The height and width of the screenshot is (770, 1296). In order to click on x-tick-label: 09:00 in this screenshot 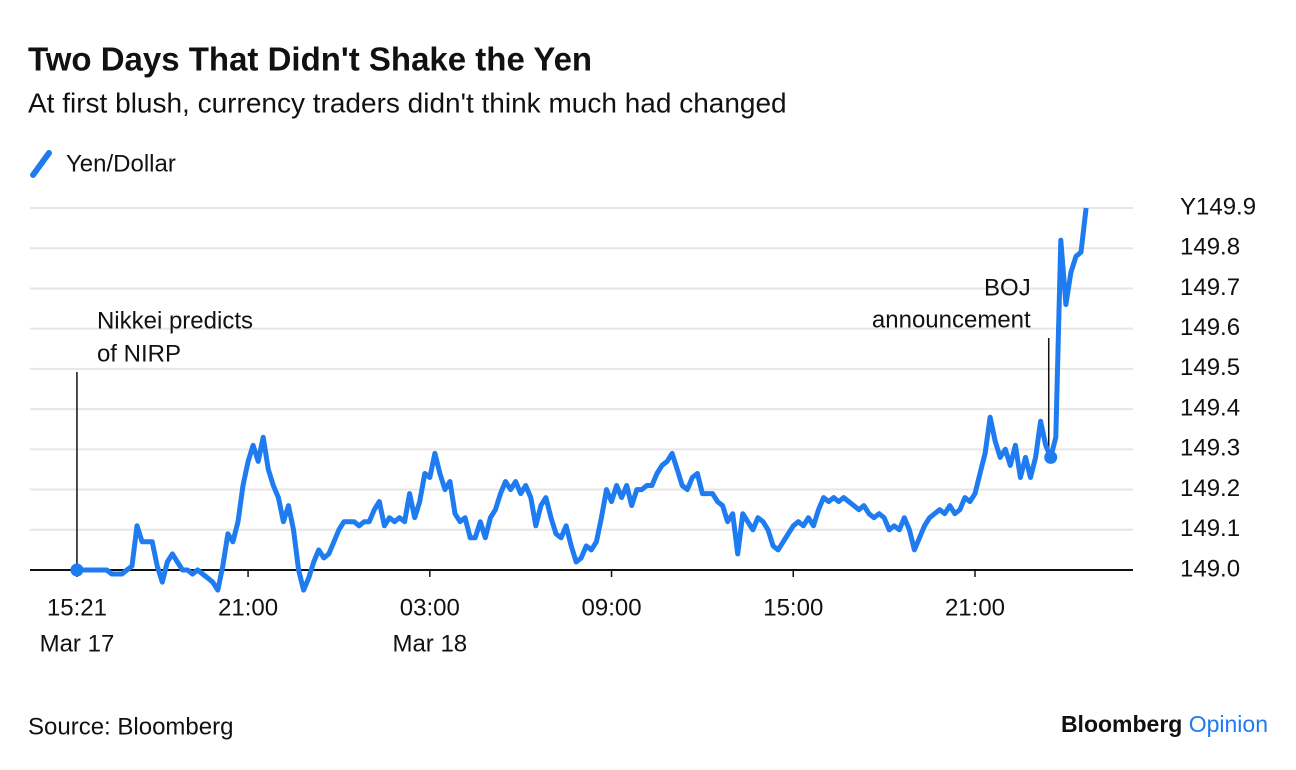, I will do `click(612, 607)`.